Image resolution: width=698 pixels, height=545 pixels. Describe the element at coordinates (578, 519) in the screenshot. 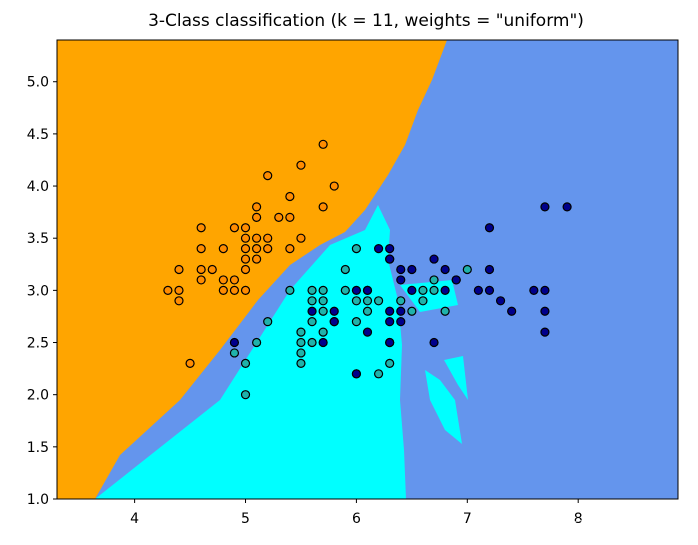

I see `x-tick-label: 8` at that location.